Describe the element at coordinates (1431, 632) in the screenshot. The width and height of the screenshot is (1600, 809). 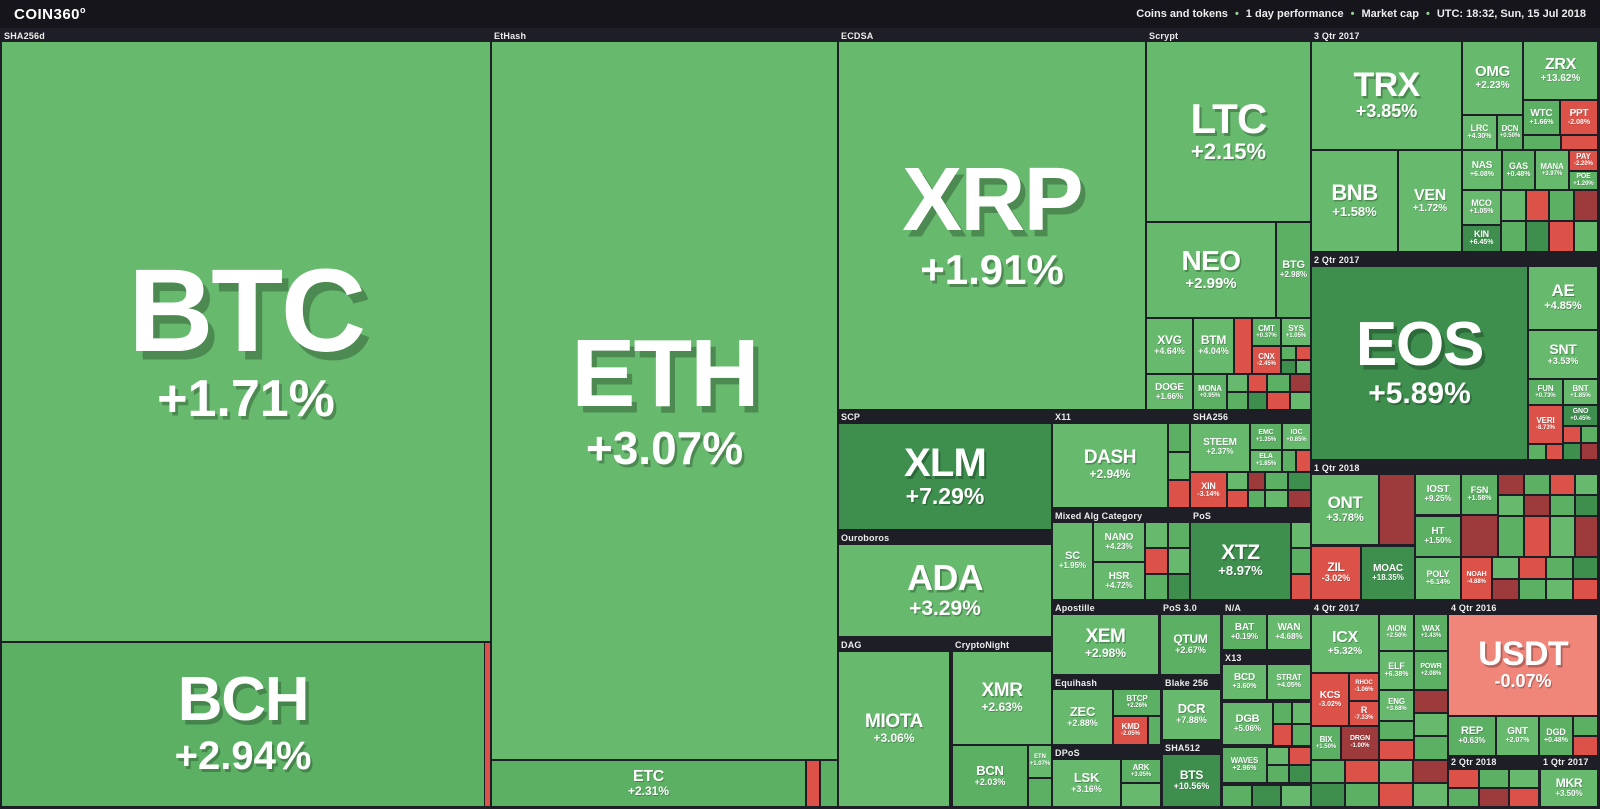
I see `tile-wax: WAX +1.43%` at that location.